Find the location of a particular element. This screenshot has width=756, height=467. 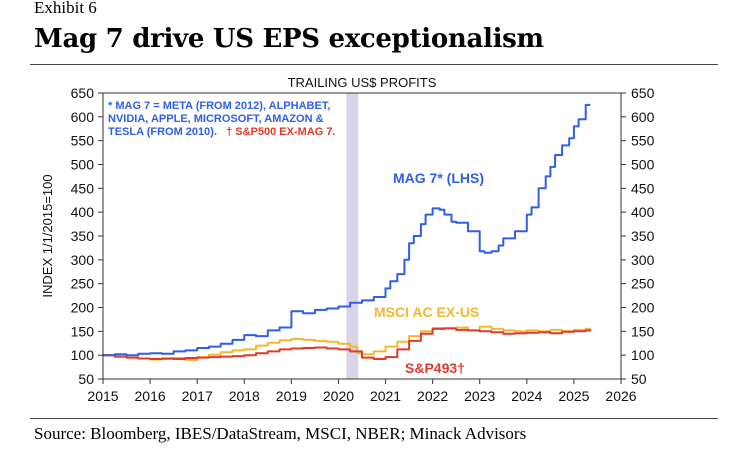

footnote-line-2: NVIDIA, APPLE, MICROSOFT, AMAZON & is located at coordinates (216, 119).